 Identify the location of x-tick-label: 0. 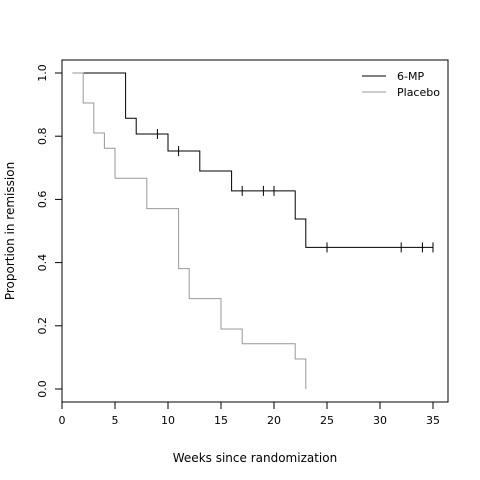
(62, 420).